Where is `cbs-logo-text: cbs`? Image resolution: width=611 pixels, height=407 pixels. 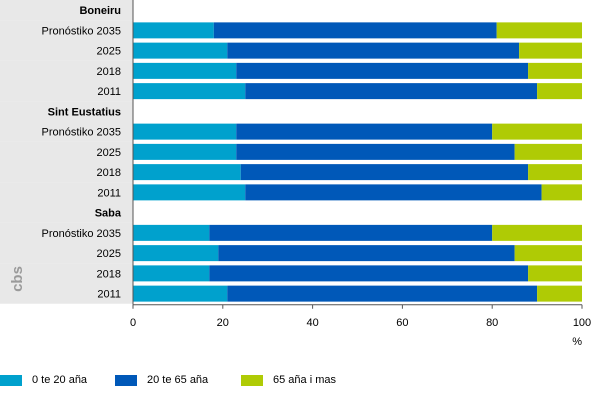 cbs-logo-text: cbs is located at coordinates (17, 279).